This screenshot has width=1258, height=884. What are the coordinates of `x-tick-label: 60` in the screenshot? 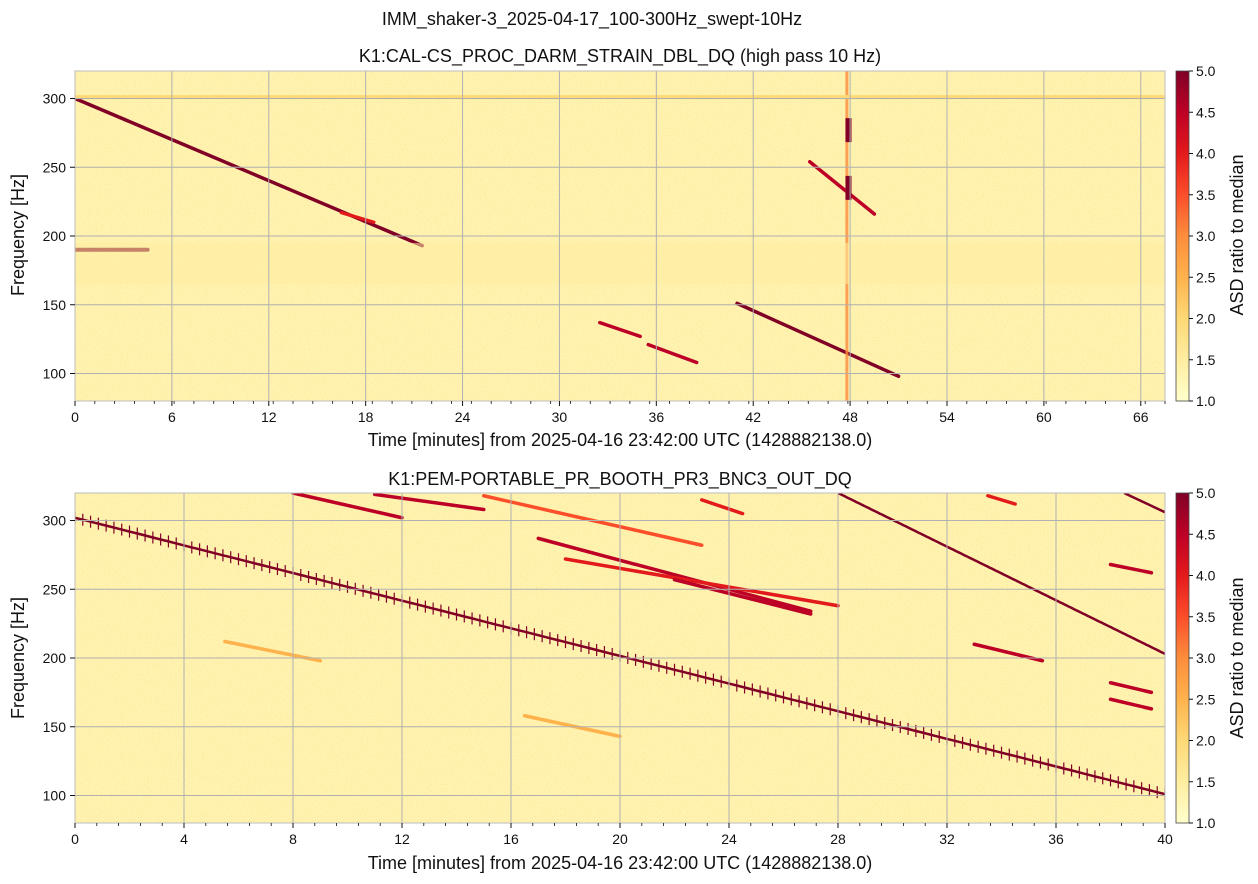 It's located at (1044, 417).